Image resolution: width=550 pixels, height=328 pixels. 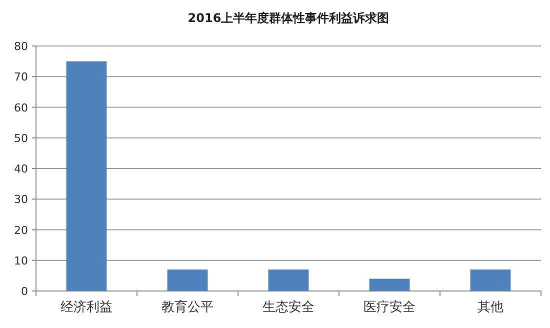 What do you see at coordinates (21, 107) in the screenshot?
I see `y-tick-label: 60` at bounding box center [21, 107].